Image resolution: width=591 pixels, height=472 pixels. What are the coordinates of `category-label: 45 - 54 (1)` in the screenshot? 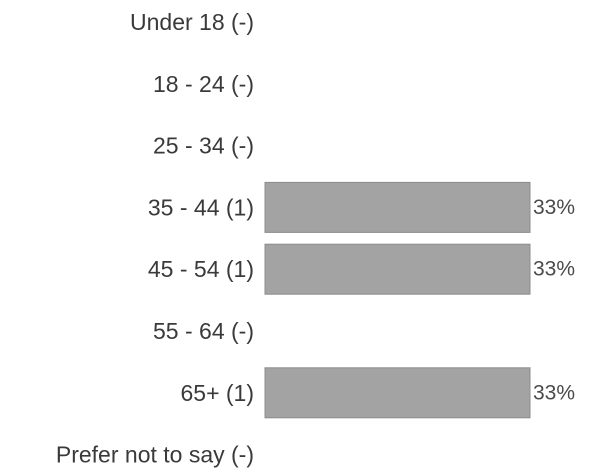 It's located at (201, 269).